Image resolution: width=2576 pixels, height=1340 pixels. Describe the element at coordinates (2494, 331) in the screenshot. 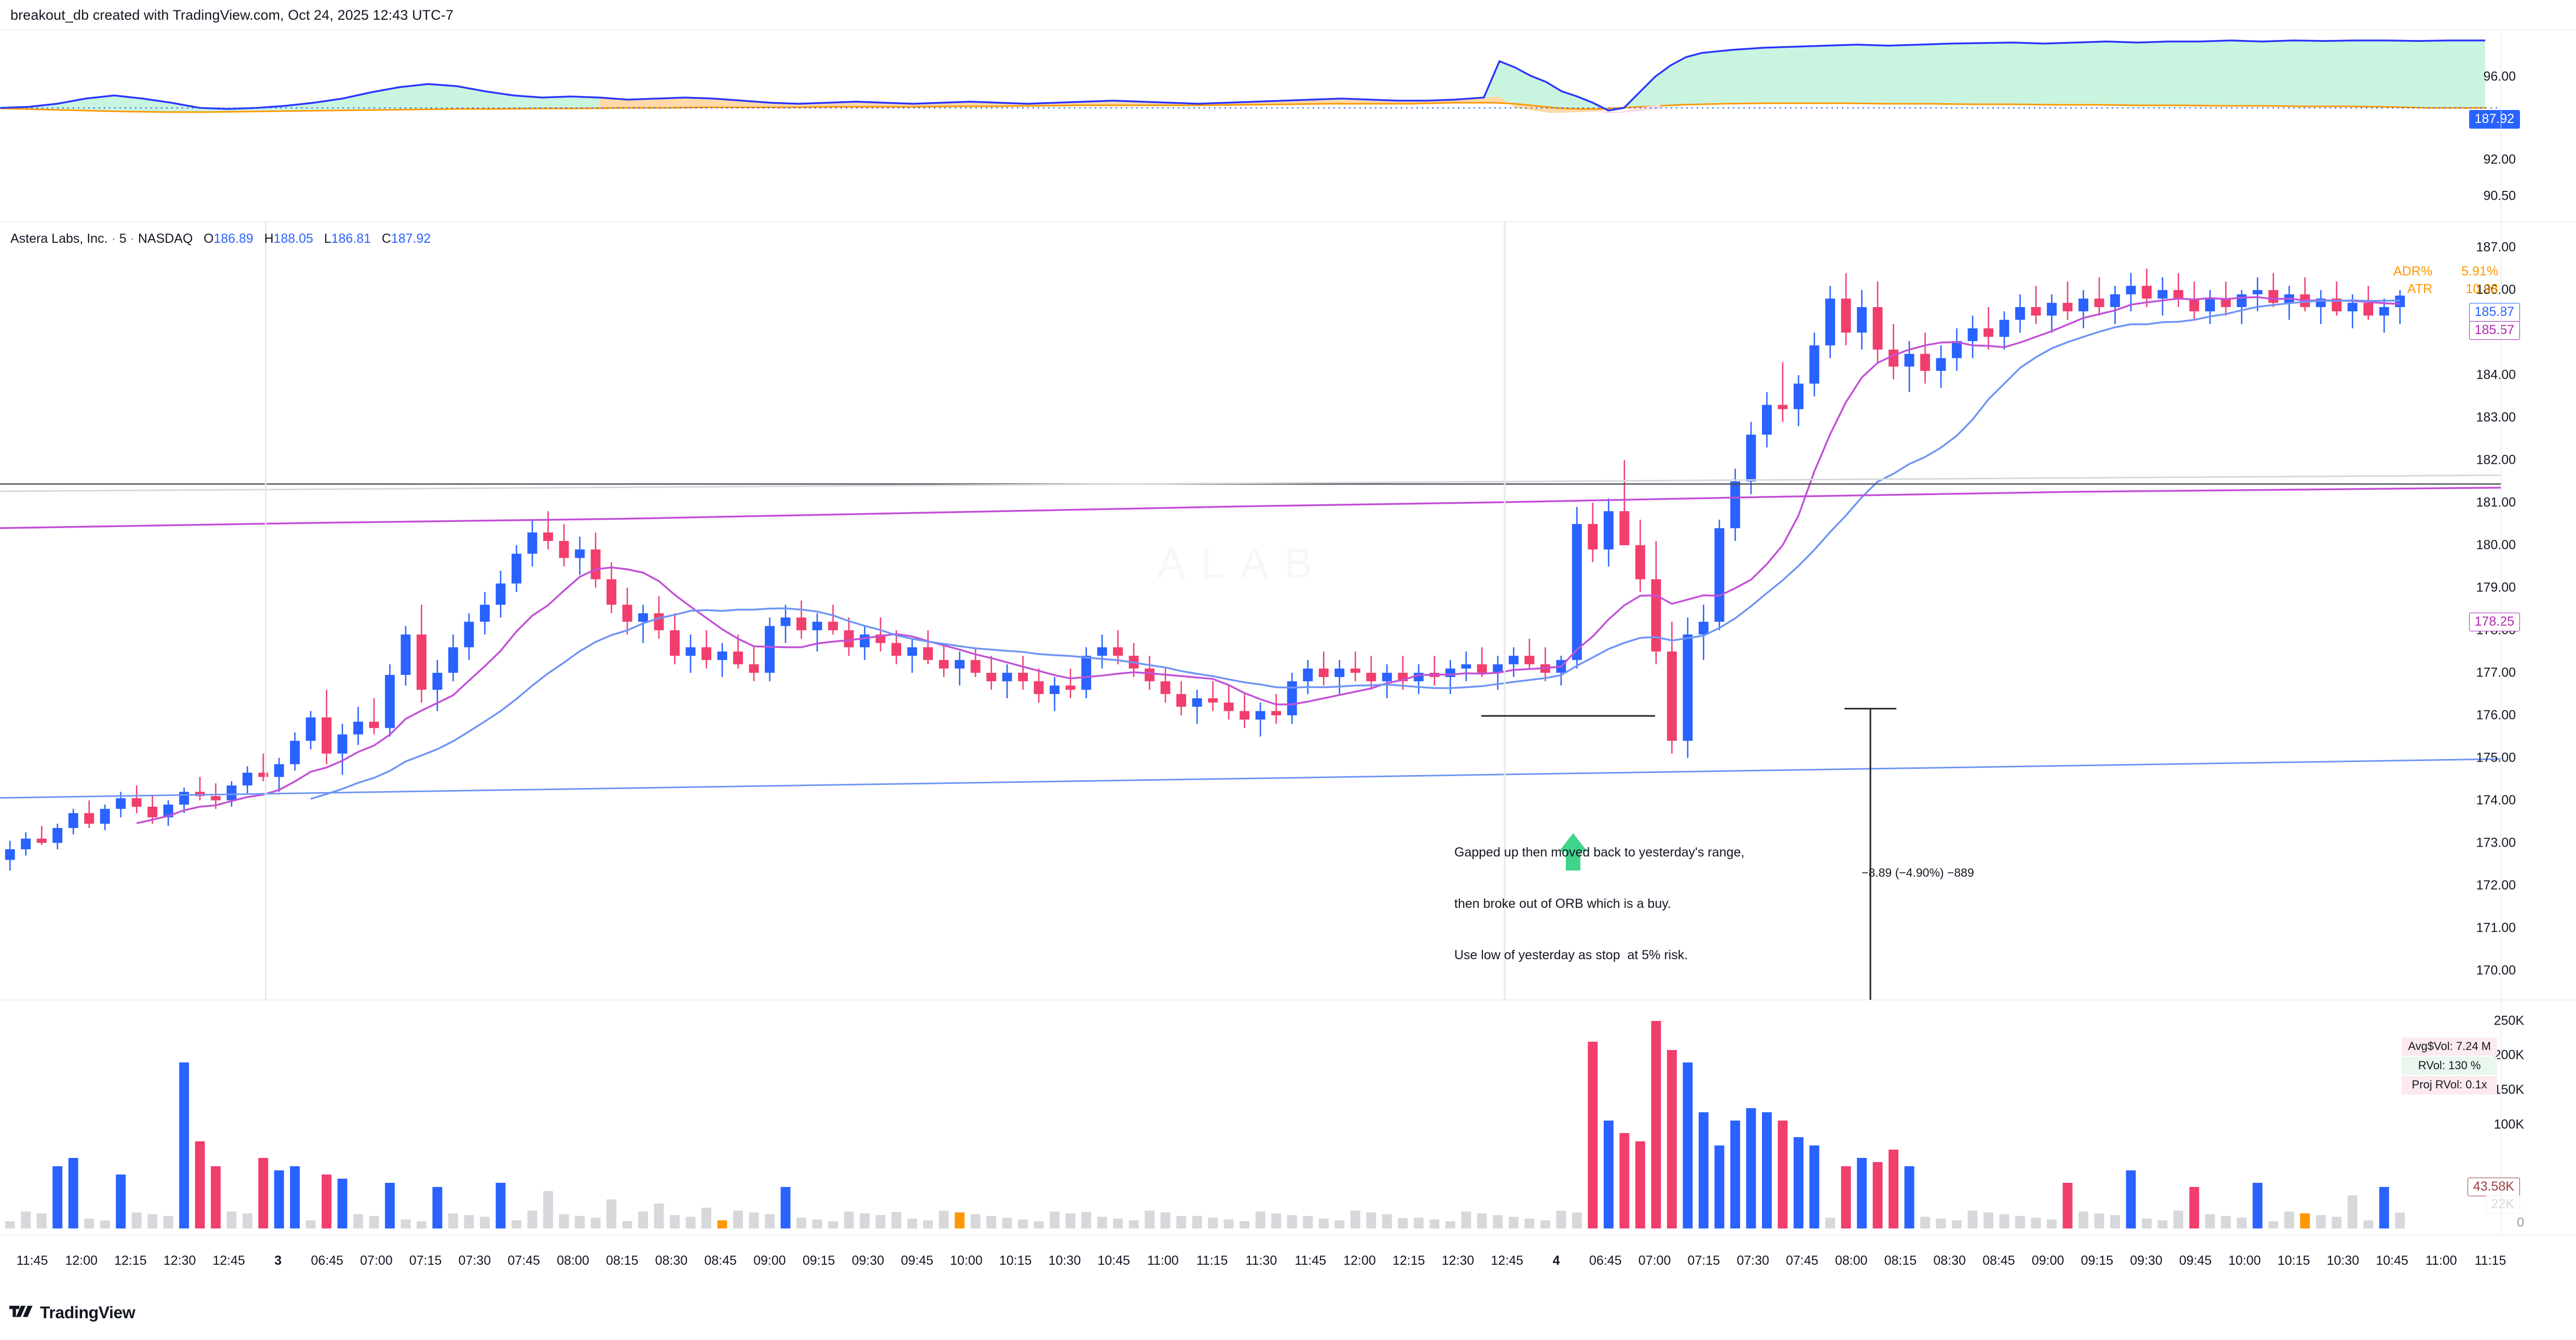

I see `ma-badge-185-57: 185.57` at that location.